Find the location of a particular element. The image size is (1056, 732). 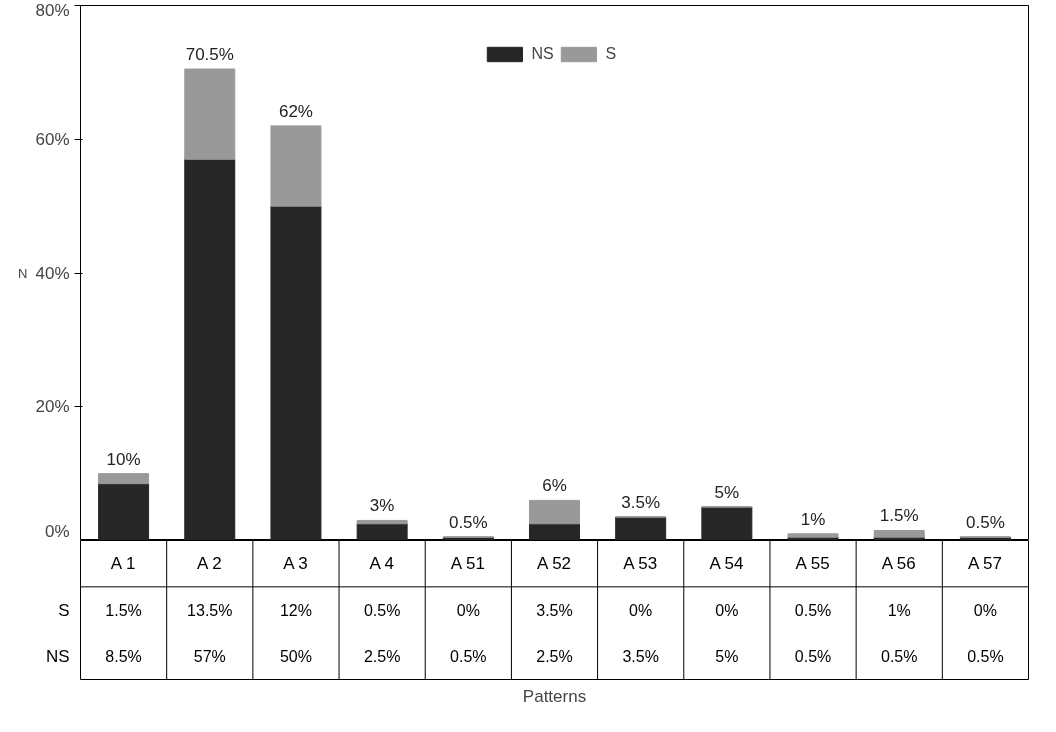

x-tick-label: A 55 is located at coordinates (812, 564).